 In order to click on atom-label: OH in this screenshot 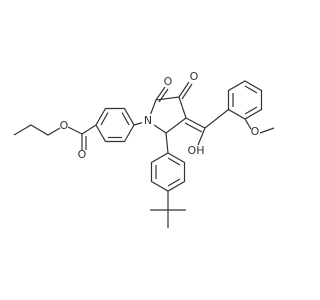, I will do `click(196, 150)`.